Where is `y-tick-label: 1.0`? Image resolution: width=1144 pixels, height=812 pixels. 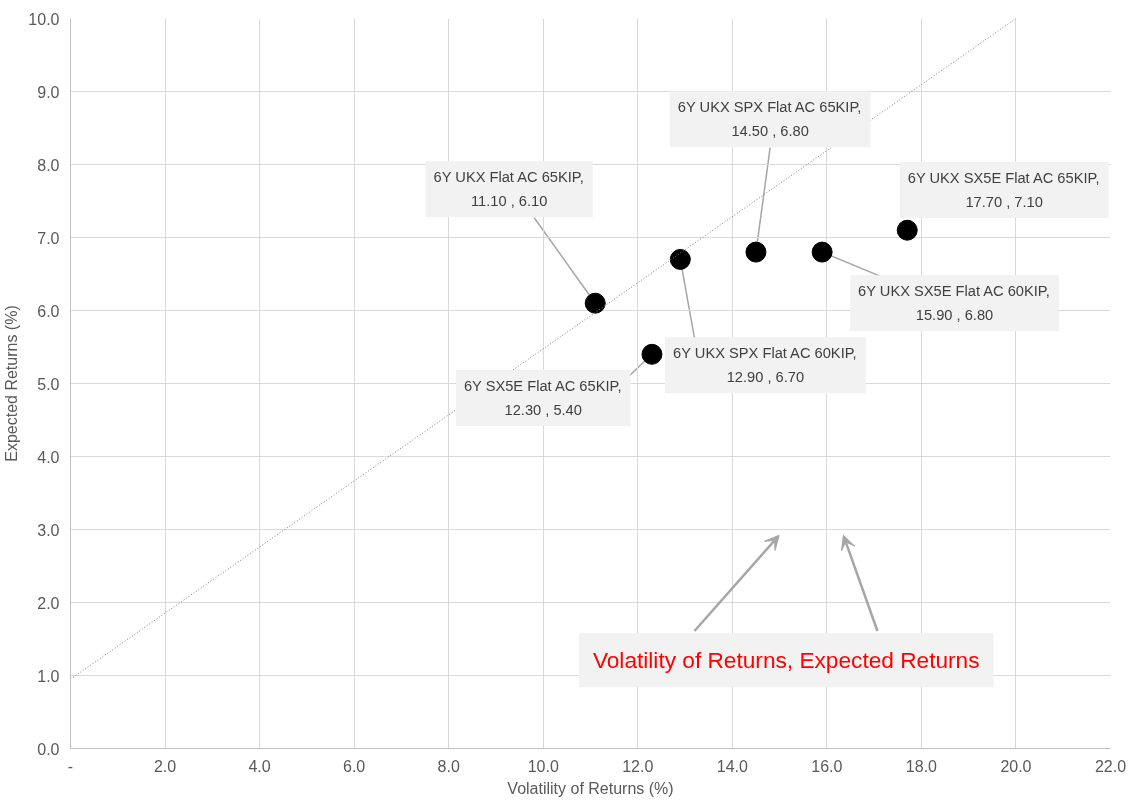
y-tick-label: 1.0 is located at coordinates (48, 676).